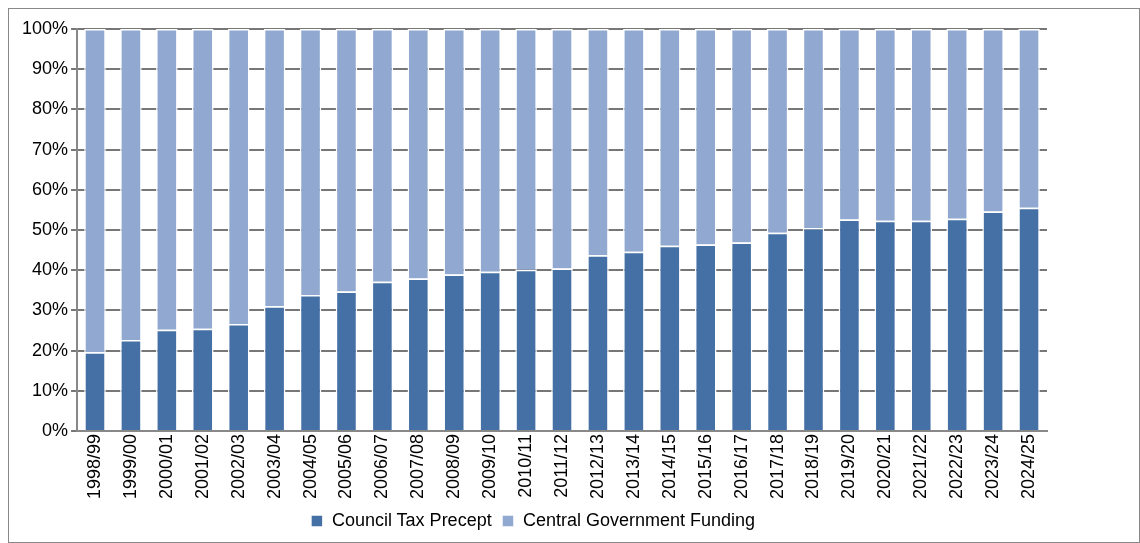 Image resolution: width=1140 pixels, height=543 pixels. Describe the element at coordinates (45, 27) in the screenshot. I see `y-tick-label: 100%` at that location.